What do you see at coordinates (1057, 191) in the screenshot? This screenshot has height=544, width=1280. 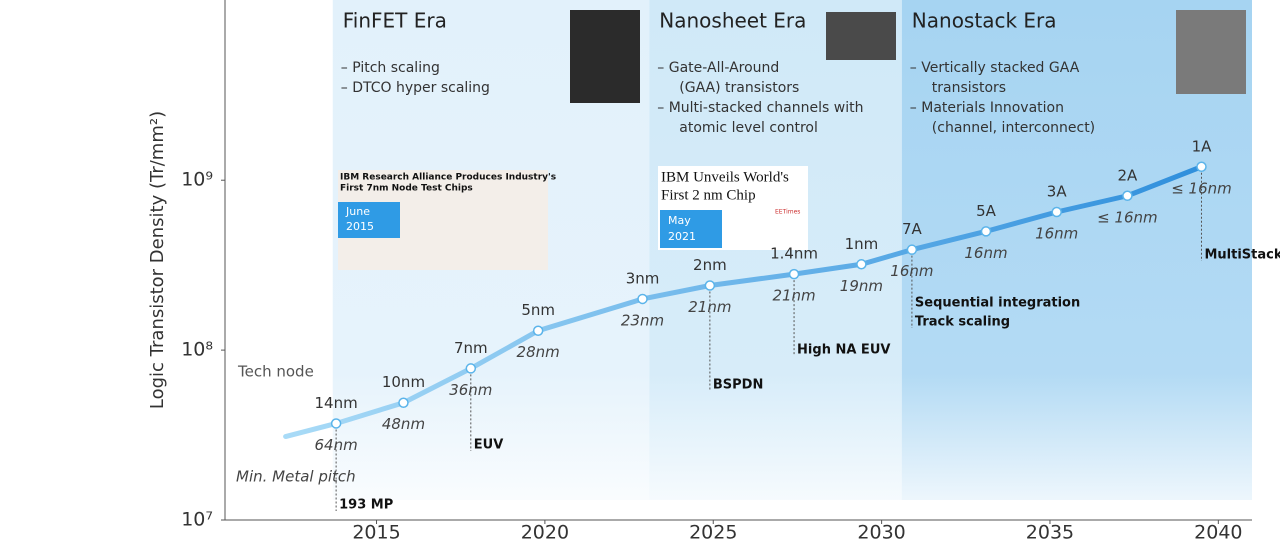 I see `node-label: 3A` at bounding box center [1057, 191].